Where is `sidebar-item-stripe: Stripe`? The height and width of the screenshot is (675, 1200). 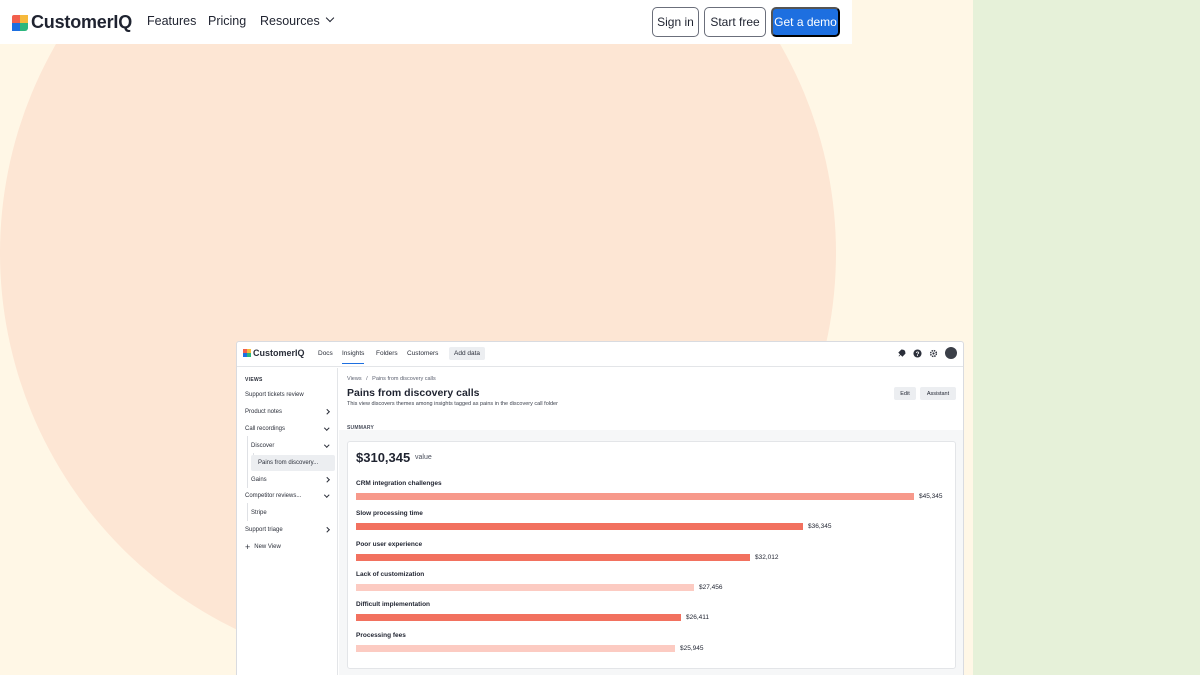 sidebar-item-stripe: Stripe is located at coordinates (291, 513).